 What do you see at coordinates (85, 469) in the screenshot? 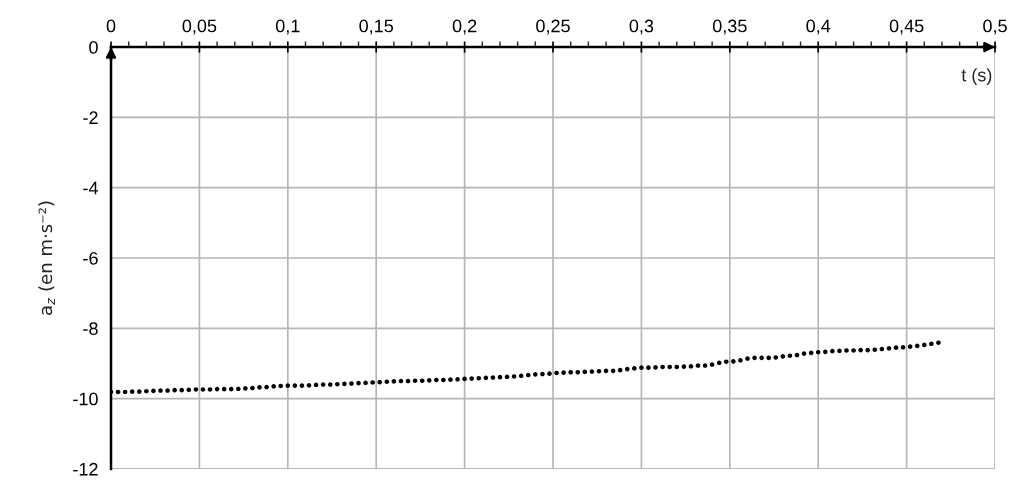
I see `y-tick-label: -12` at bounding box center [85, 469].